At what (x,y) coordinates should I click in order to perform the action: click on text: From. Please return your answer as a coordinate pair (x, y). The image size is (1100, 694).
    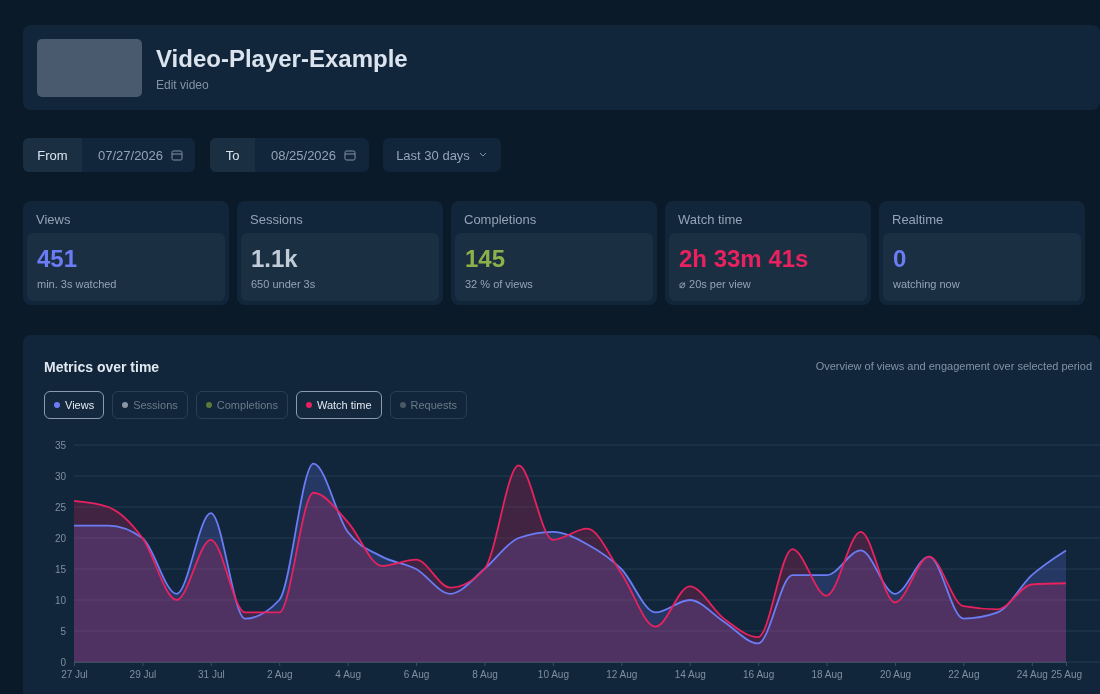
    Looking at the image, I should click on (52, 155).